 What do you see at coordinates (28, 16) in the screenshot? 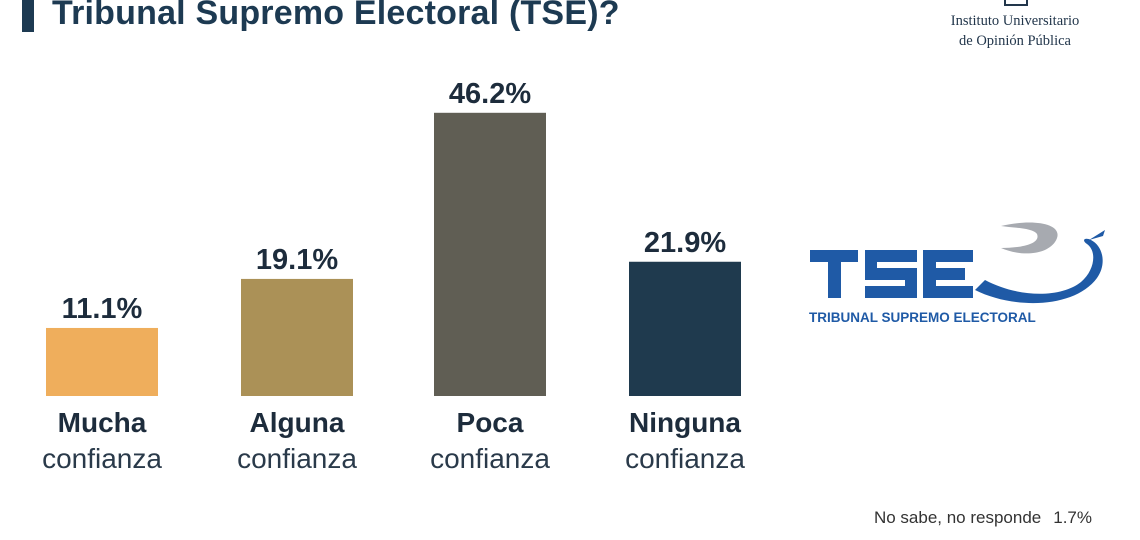
I see `title-accent-bar` at bounding box center [28, 16].